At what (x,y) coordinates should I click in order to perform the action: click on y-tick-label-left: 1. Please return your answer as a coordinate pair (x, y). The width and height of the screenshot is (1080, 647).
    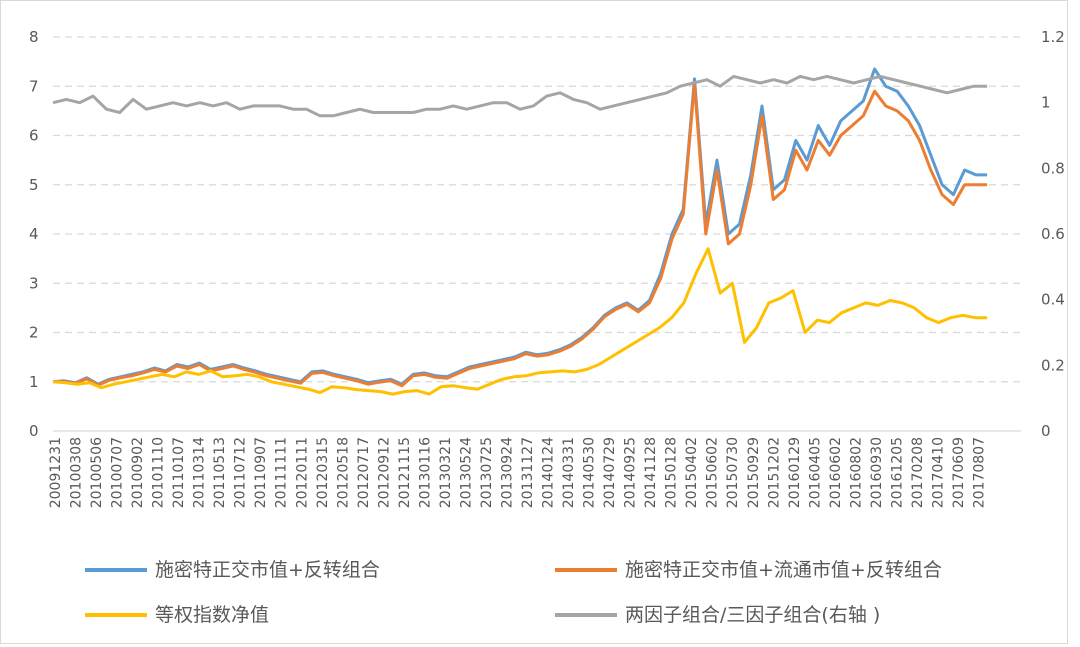
    Looking at the image, I should click on (34, 382).